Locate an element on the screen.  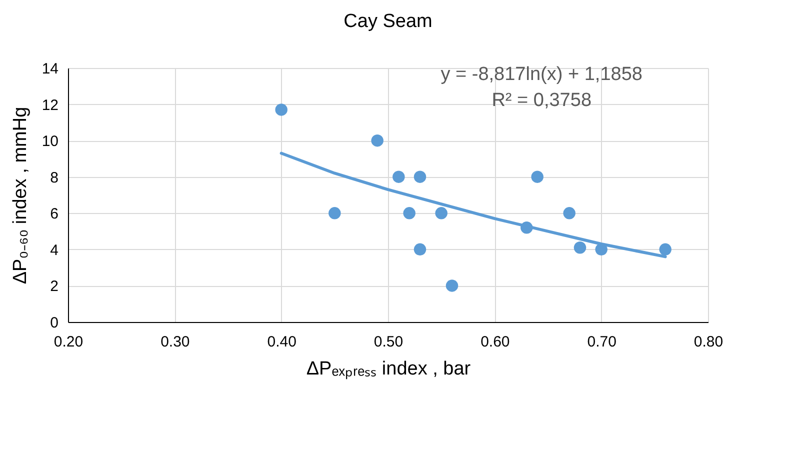
annotation: R² = 0,3758 is located at coordinates (542, 100).